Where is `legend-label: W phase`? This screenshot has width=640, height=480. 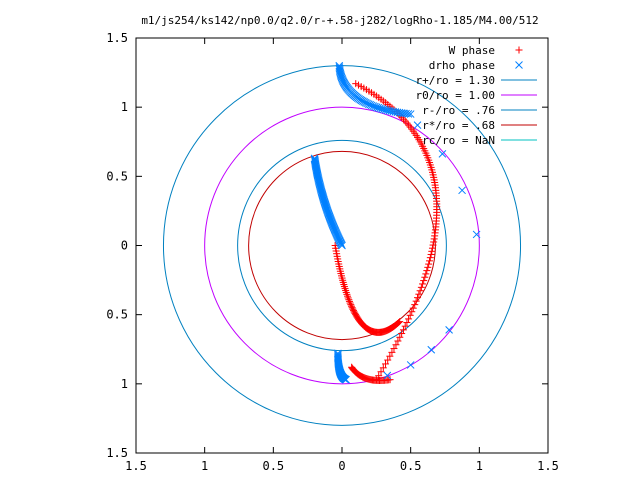
legend-label: W phase is located at coordinates (472, 50).